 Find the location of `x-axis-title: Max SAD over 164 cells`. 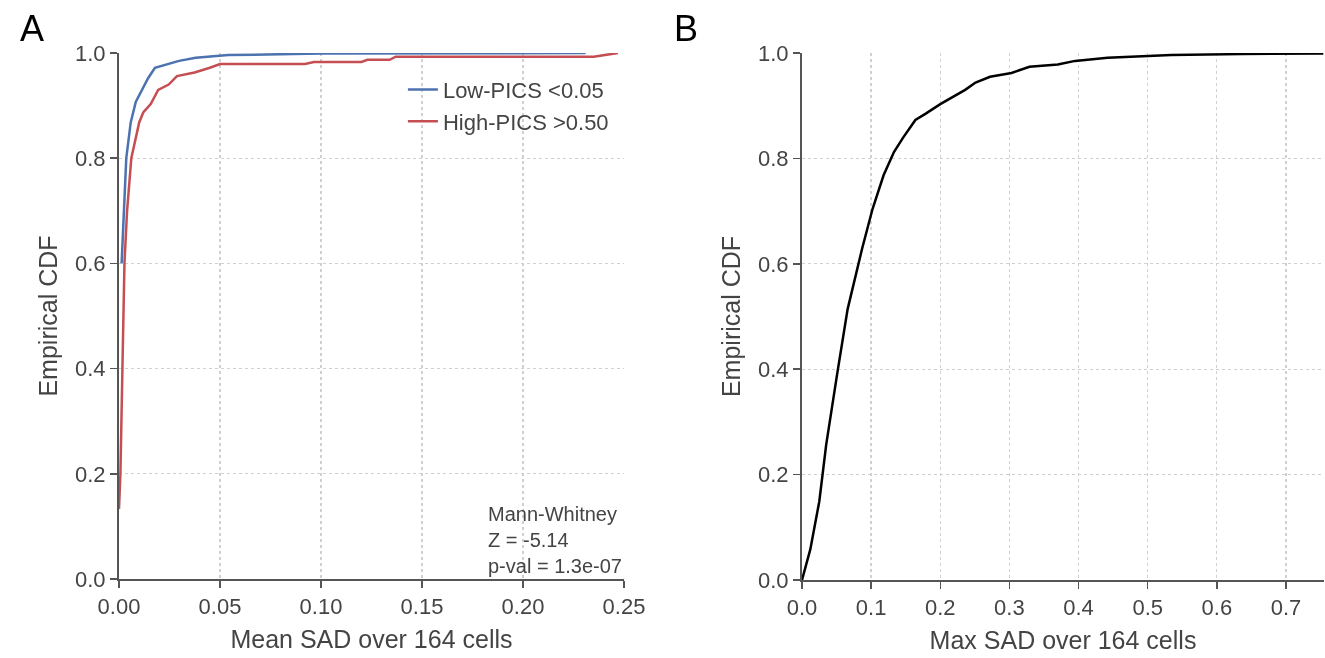

x-axis-title: Max SAD over 164 cells is located at coordinates (1063, 639).